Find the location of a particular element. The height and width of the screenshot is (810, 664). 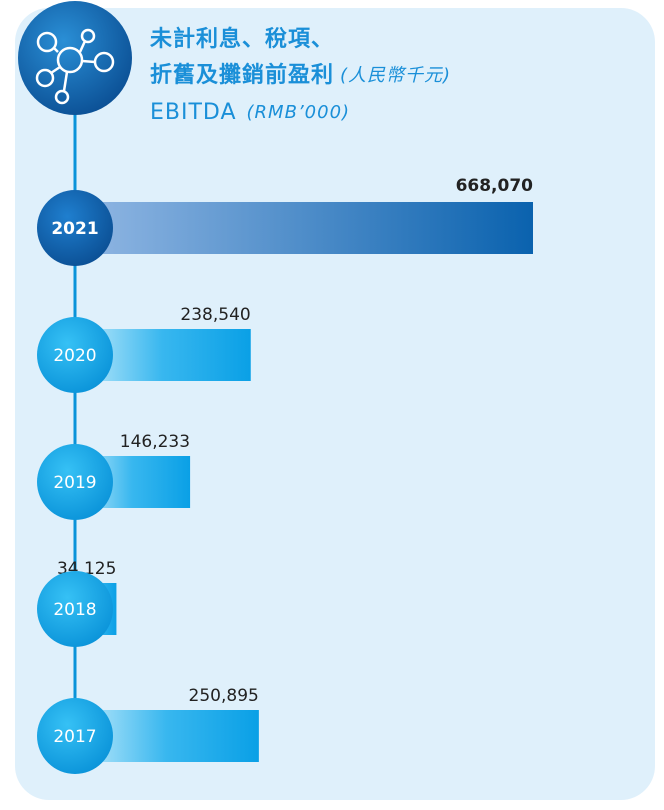

title-line: EBITDA (RMB’000) is located at coordinates (250, 112).